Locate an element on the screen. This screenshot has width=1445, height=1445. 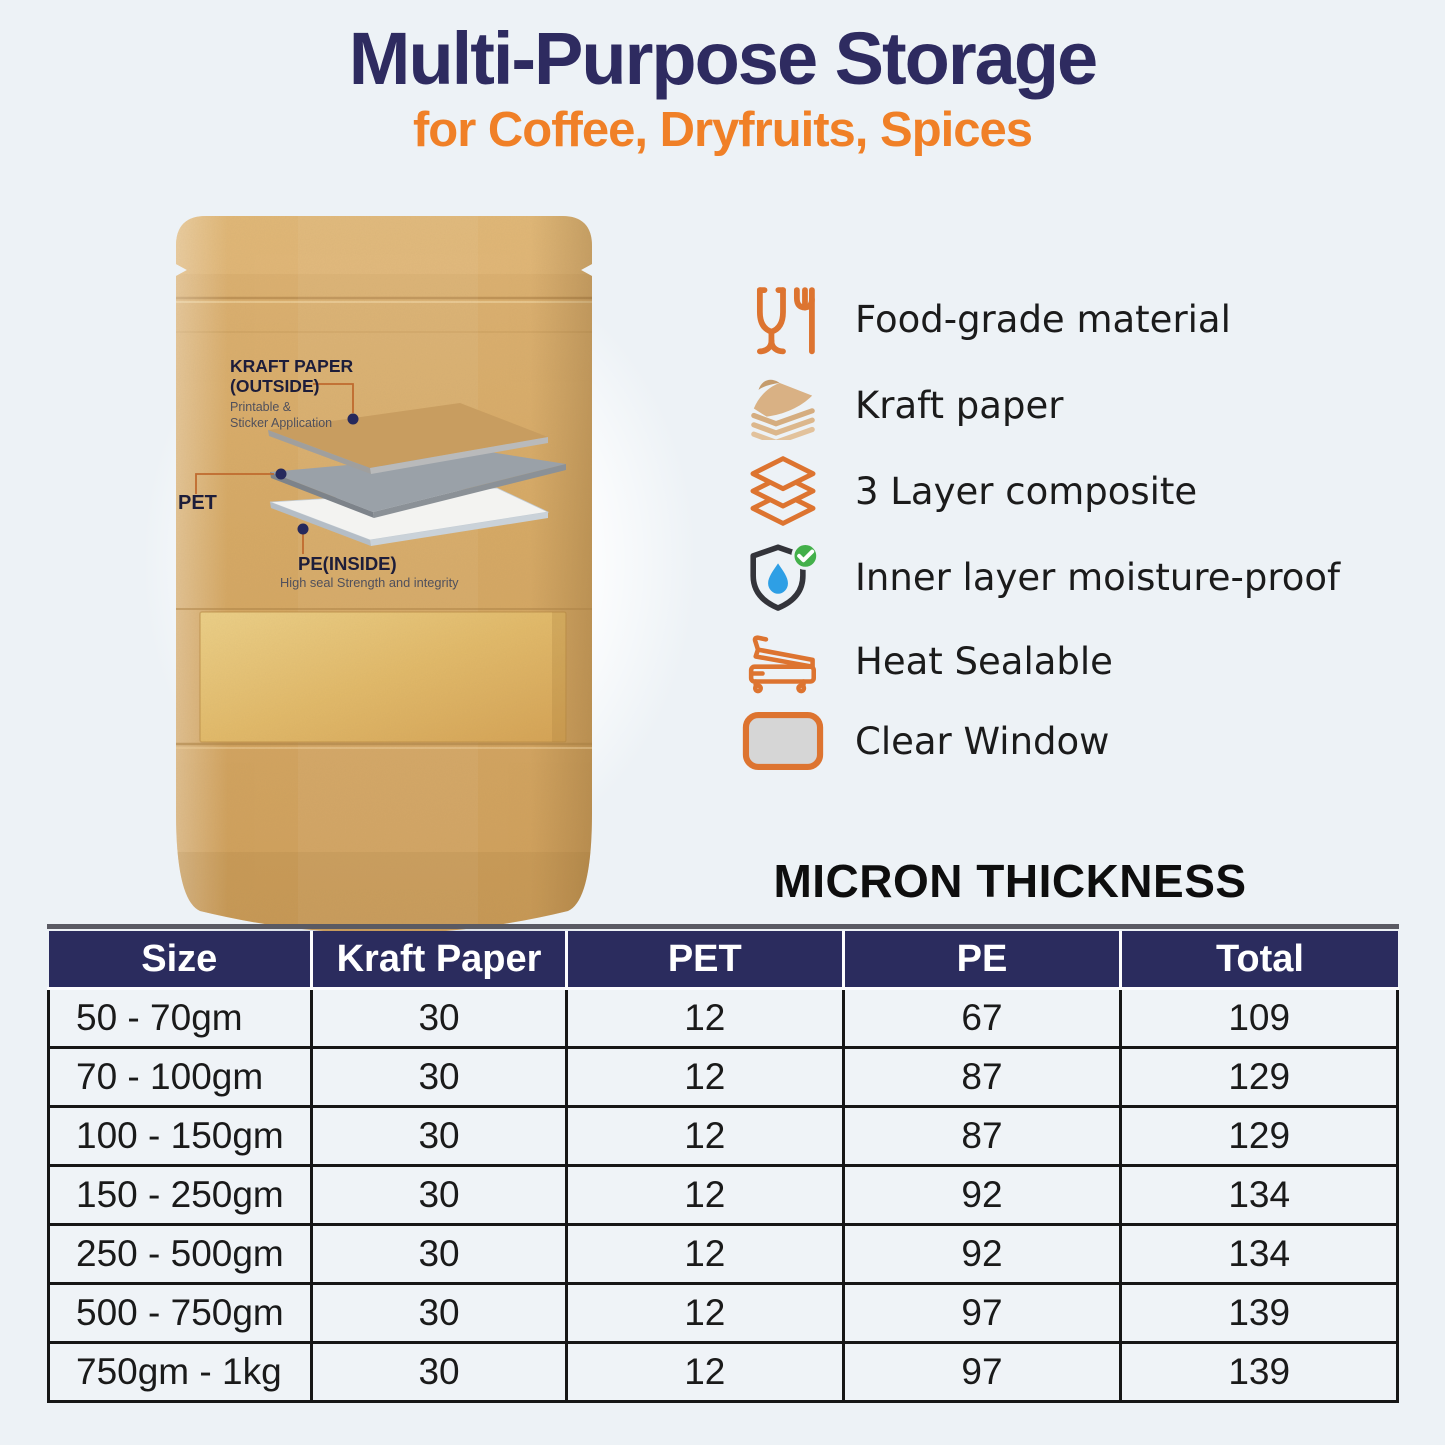
layer1-desc-line1: Printable & is located at coordinates (261, 407).